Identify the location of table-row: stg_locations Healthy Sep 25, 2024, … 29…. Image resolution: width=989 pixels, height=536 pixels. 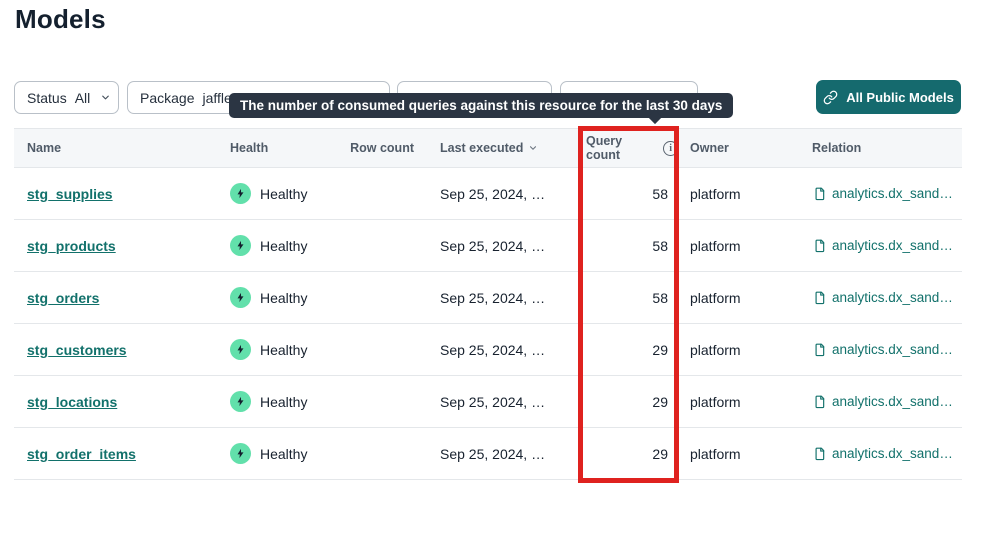
(488, 402).